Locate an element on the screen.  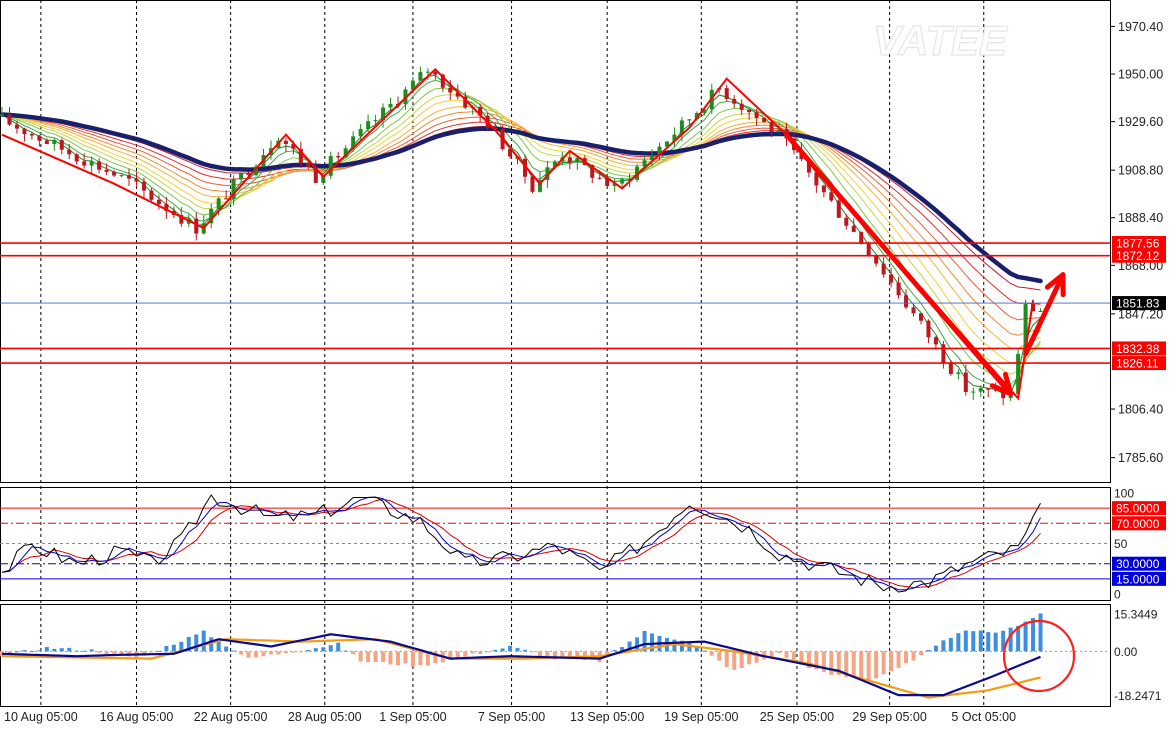
stoch-level-tag is located at coordinates (1139, 508).